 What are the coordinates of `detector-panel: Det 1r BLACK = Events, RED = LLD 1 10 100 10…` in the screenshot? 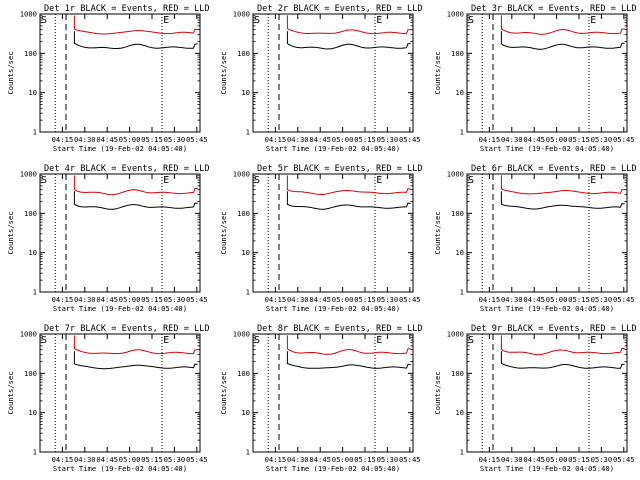 It's located at (108, 78).